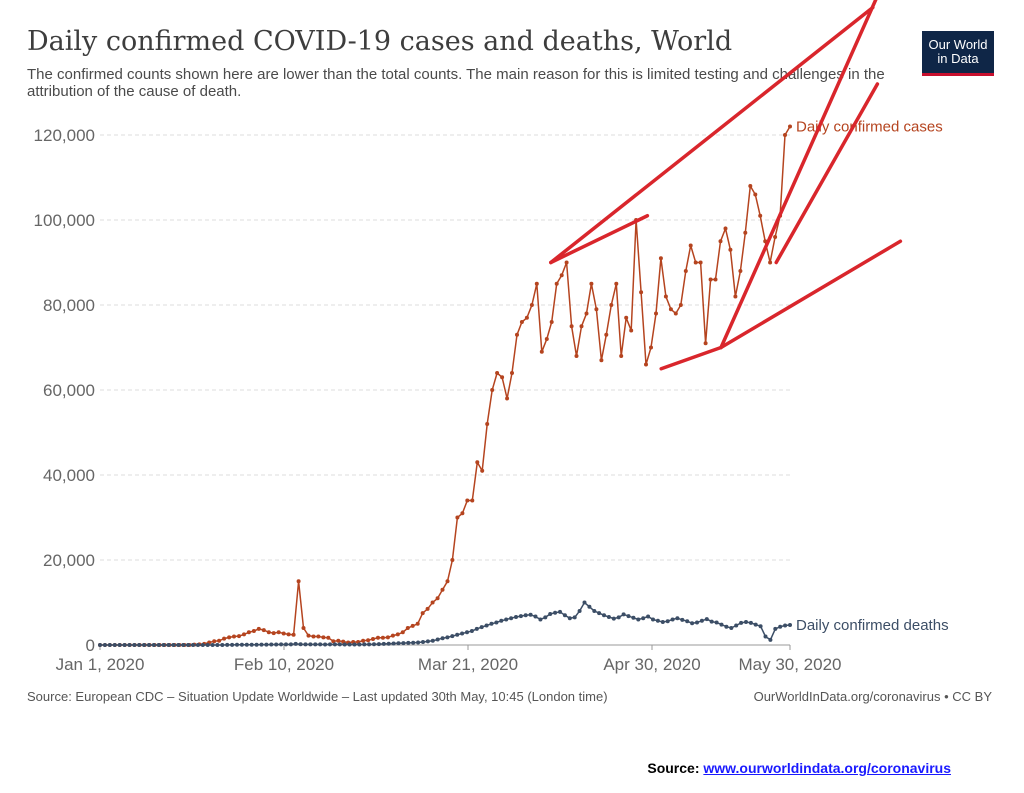  Describe the element at coordinates (958, 53) in the screenshot. I see `owid-logo: Our World in Data` at that location.